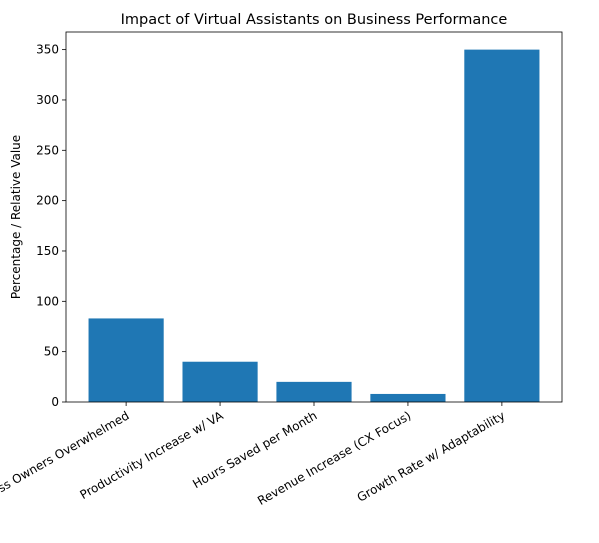 The height and width of the screenshot is (543, 599). What do you see at coordinates (51, 352) in the screenshot?
I see `y-tick-label: 50` at bounding box center [51, 352].